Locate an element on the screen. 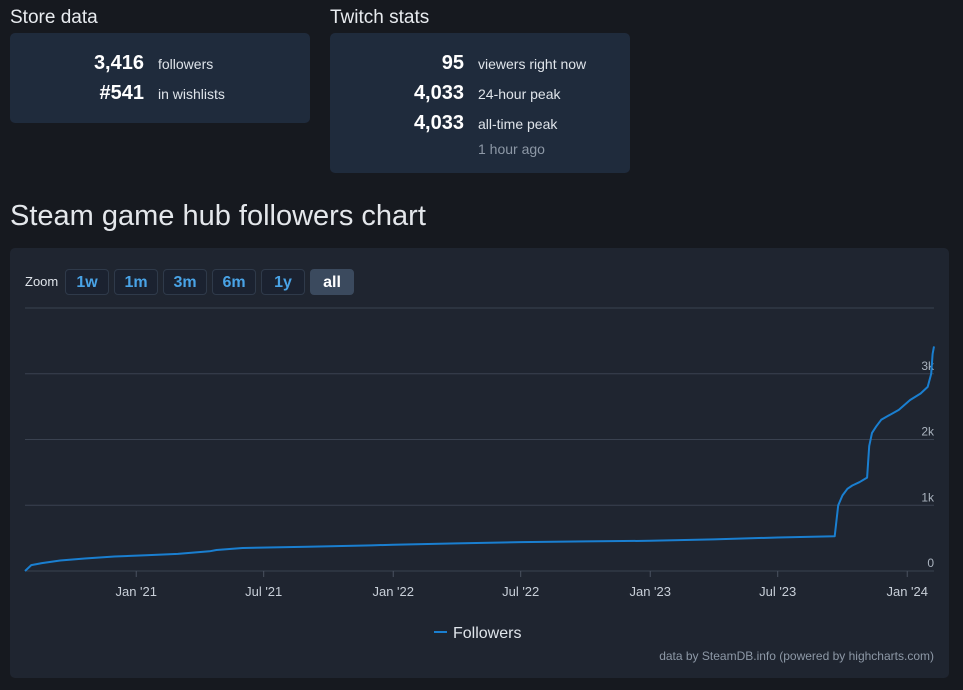  zoom-all-button: all is located at coordinates (332, 282).